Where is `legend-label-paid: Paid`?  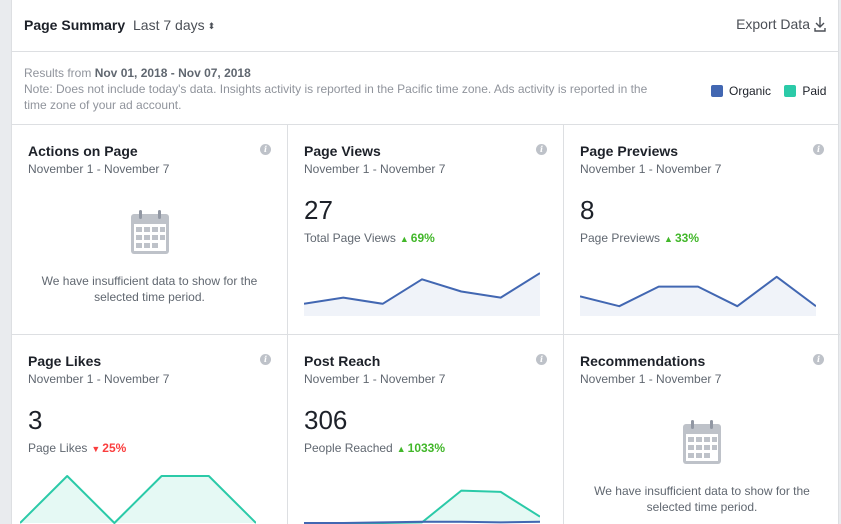 legend-label-paid: Paid is located at coordinates (814, 91).